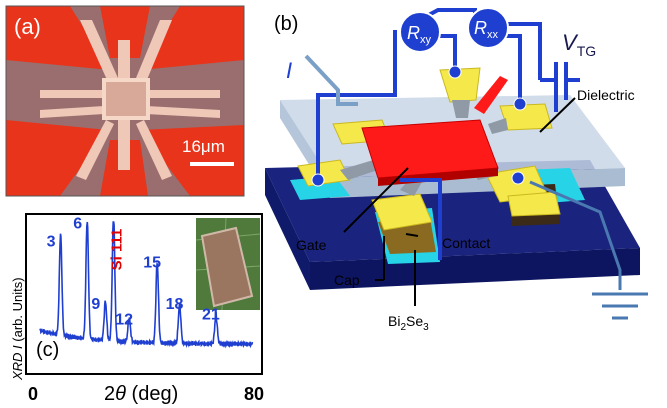 This screenshot has height=408, width=667. What do you see at coordinates (175, 304) in the screenshot?
I see `peak-label-6: 18` at bounding box center [175, 304].